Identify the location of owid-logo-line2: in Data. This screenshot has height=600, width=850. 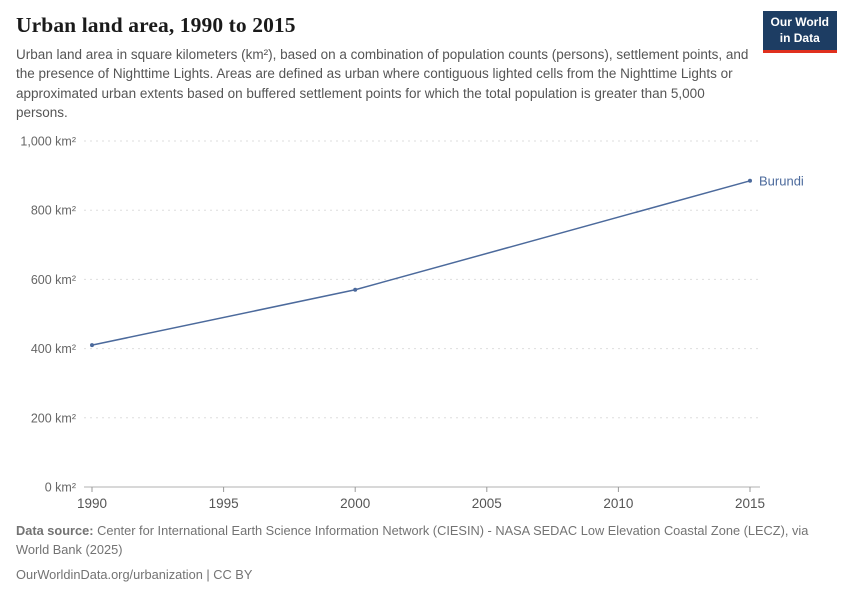
(799, 37).